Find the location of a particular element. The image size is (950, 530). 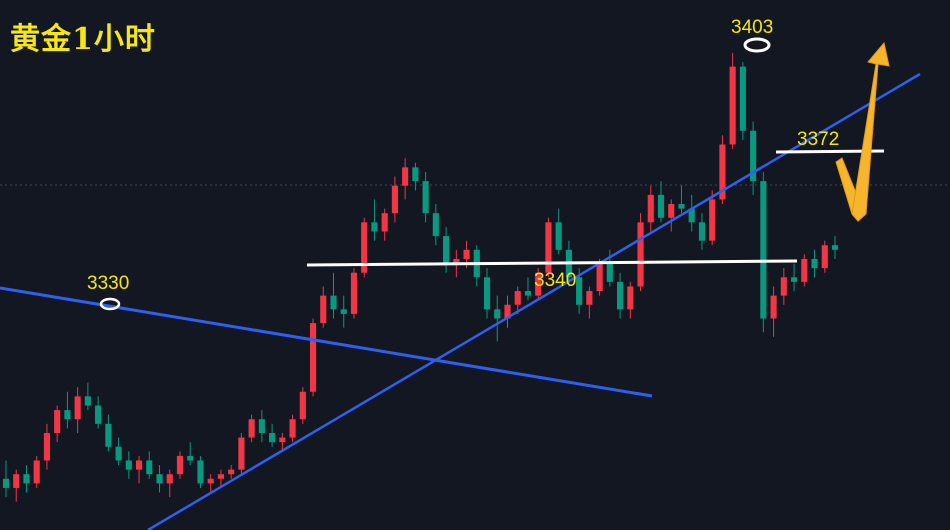

peak-left-marker is located at coordinates (110, 304).